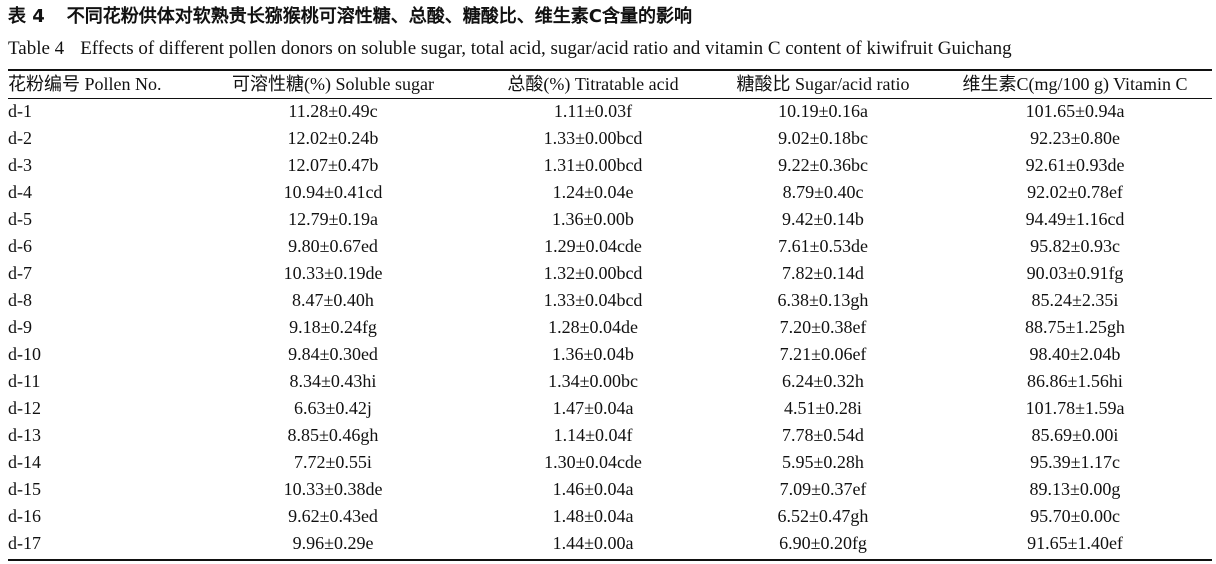 This screenshot has width=1216, height=564. Describe the element at coordinates (593, 435) in the screenshot. I see `cell-titratable-acid: 1.14±0.04f` at that location.